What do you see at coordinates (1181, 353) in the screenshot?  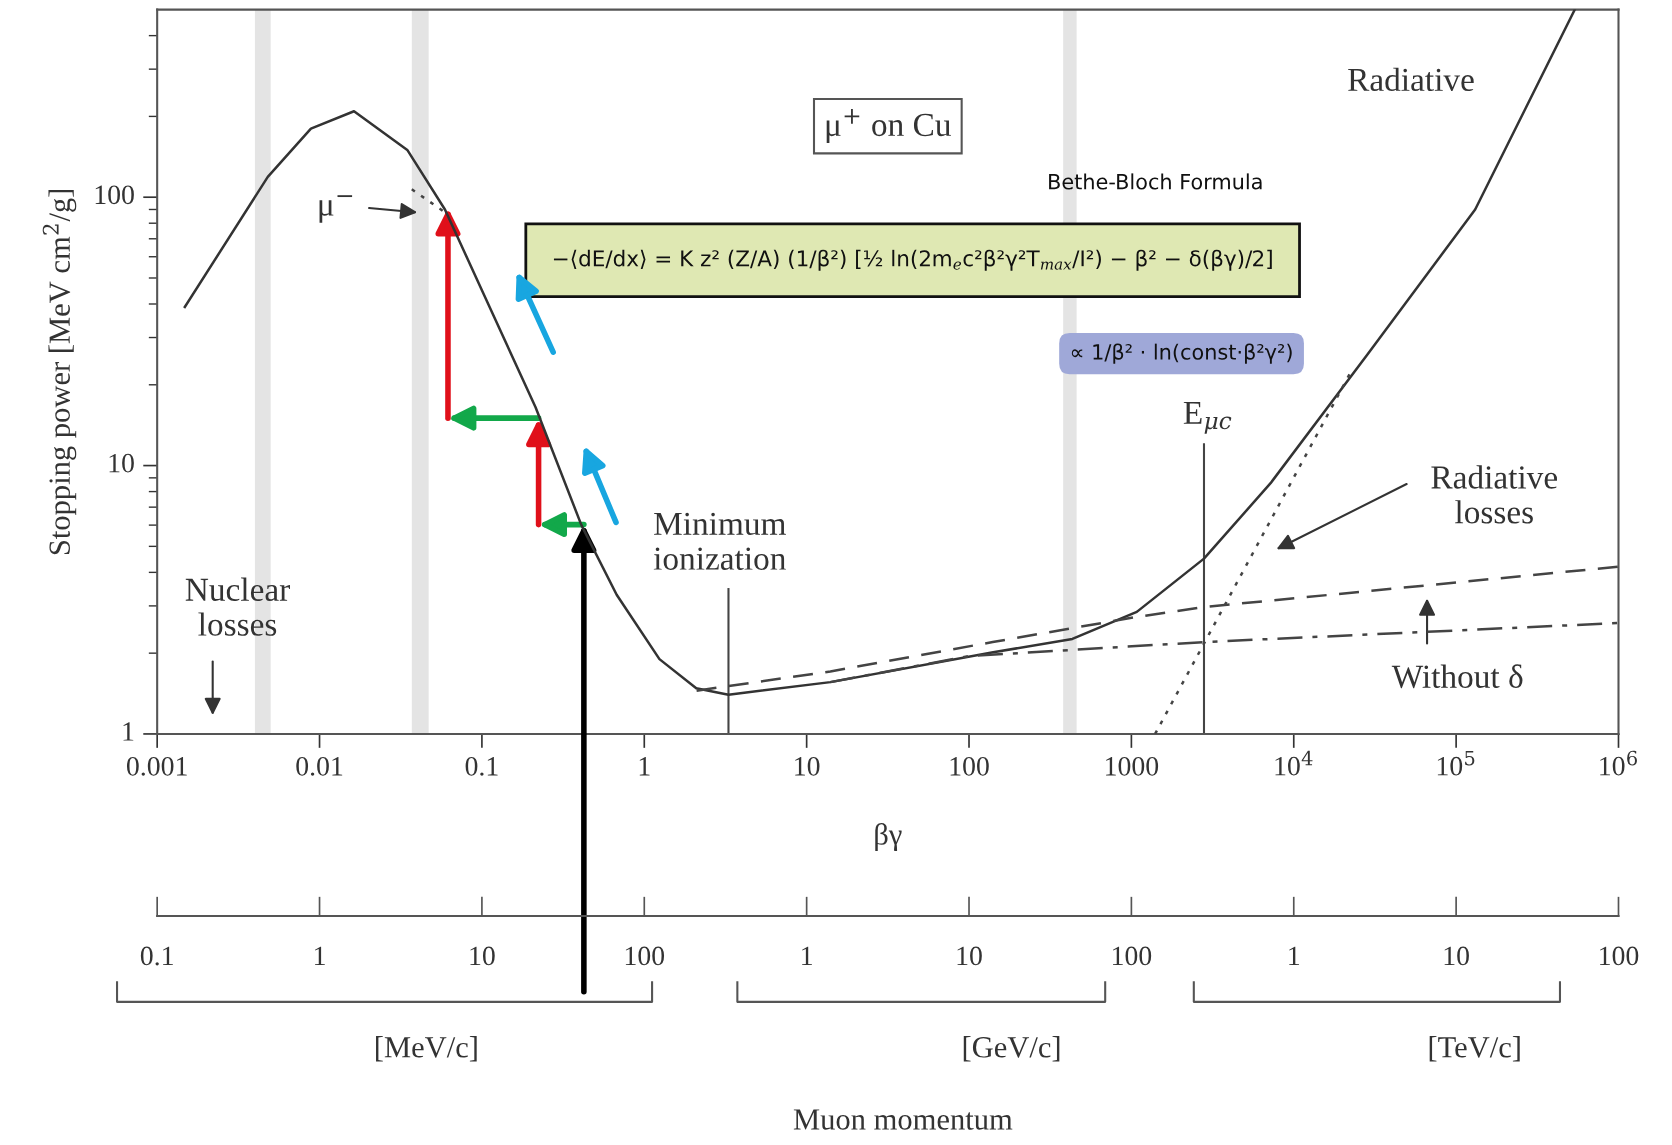 I see `annotation: ∝ 1/β² · ln(const·β²γ²)` at bounding box center [1181, 353].